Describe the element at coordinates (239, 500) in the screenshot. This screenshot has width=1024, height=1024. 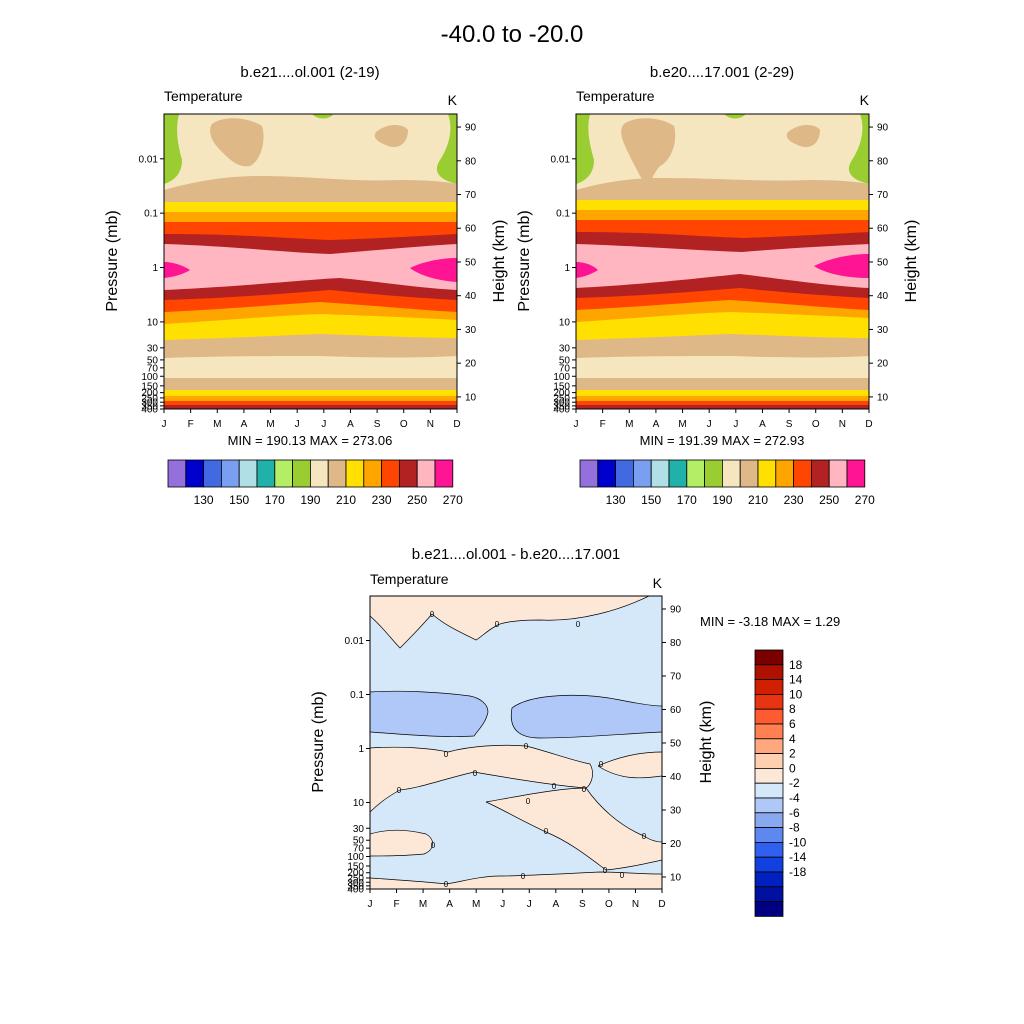
I see `colorbar-label: 150` at that location.